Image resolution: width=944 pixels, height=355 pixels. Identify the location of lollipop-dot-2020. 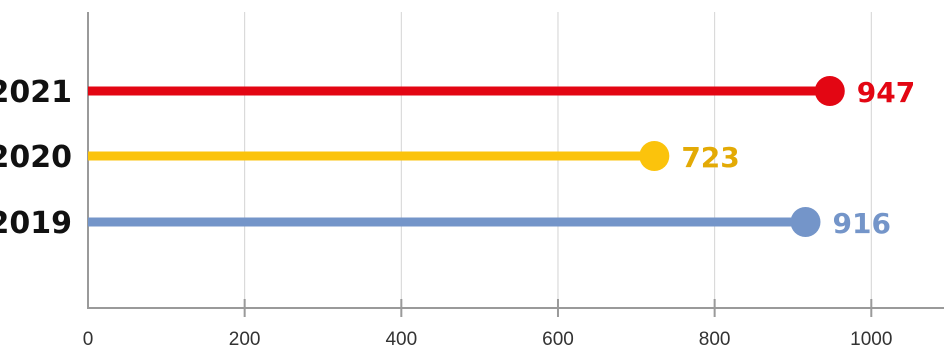
(654, 156).